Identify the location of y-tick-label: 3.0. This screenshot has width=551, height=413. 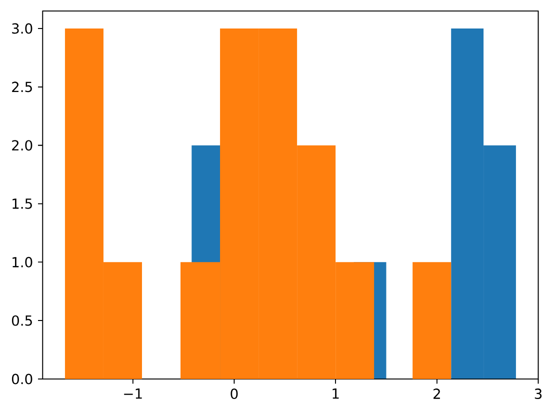
(22, 28).